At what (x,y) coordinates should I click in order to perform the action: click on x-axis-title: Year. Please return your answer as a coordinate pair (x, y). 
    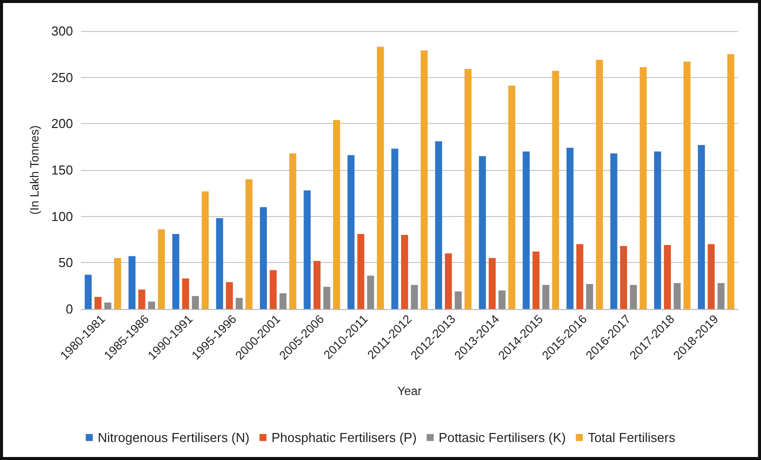
    Looking at the image, I should click on (409, 391).